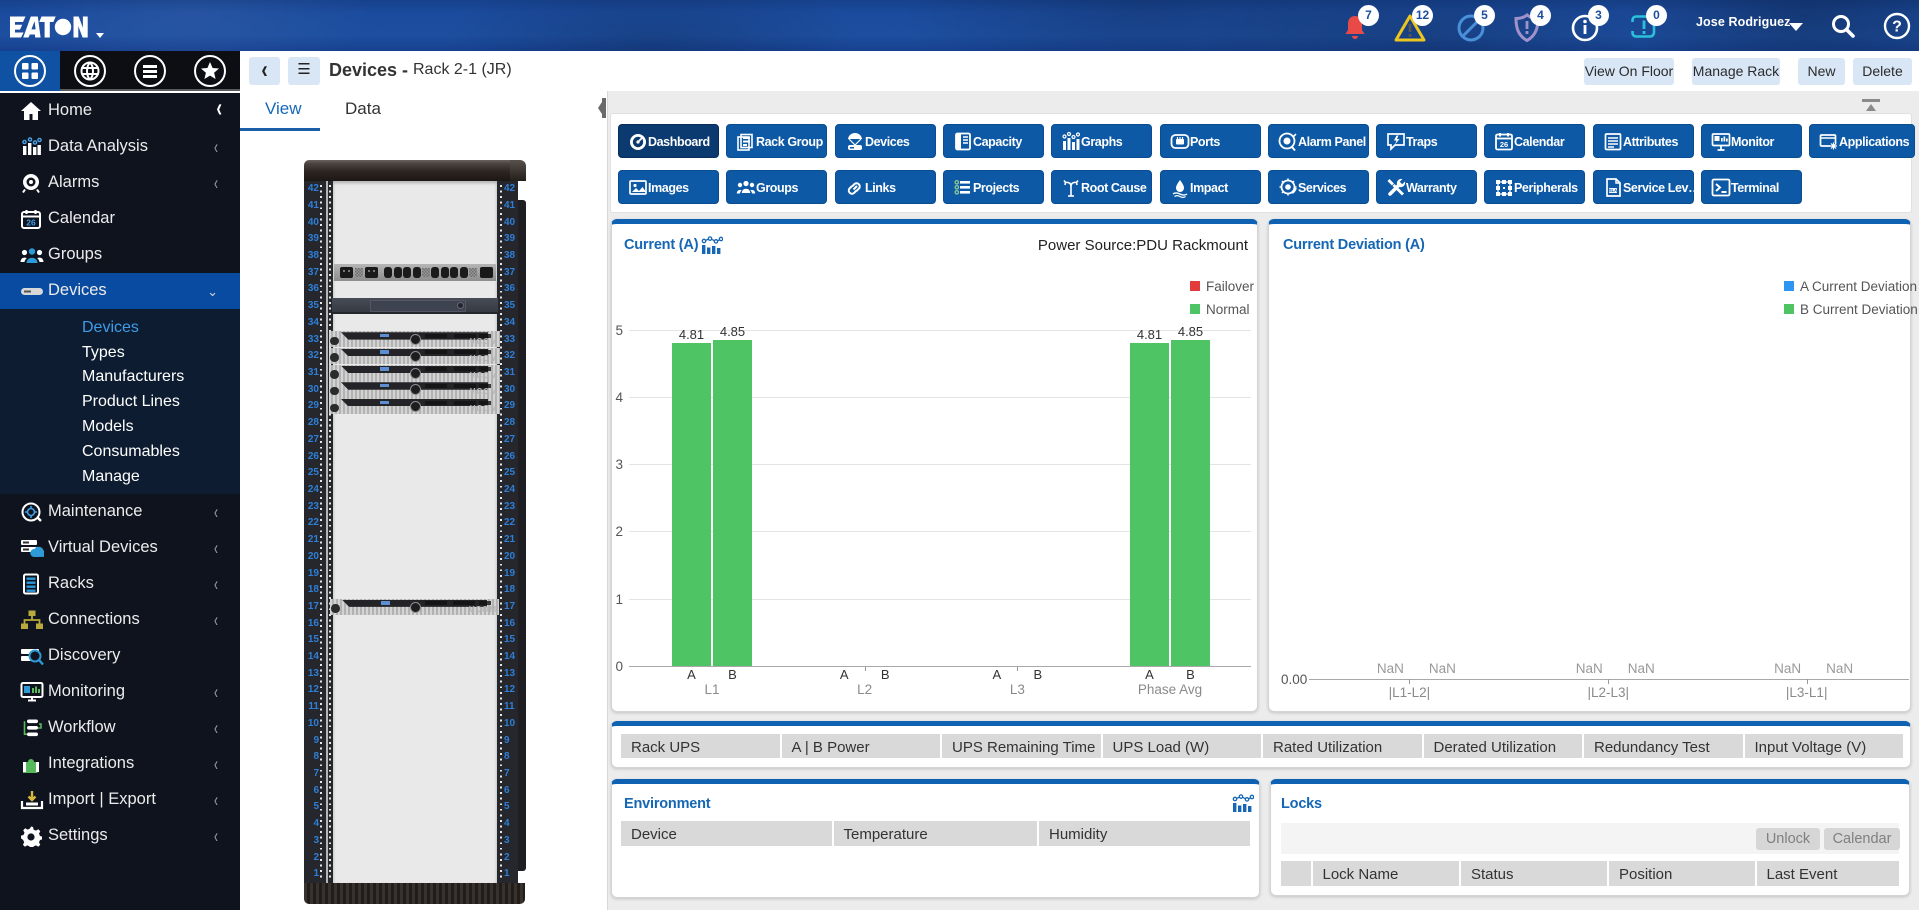 The width and height of the screenshot is (1919, 910). I want to click on svg-text: SLA, so click(1613, 190).